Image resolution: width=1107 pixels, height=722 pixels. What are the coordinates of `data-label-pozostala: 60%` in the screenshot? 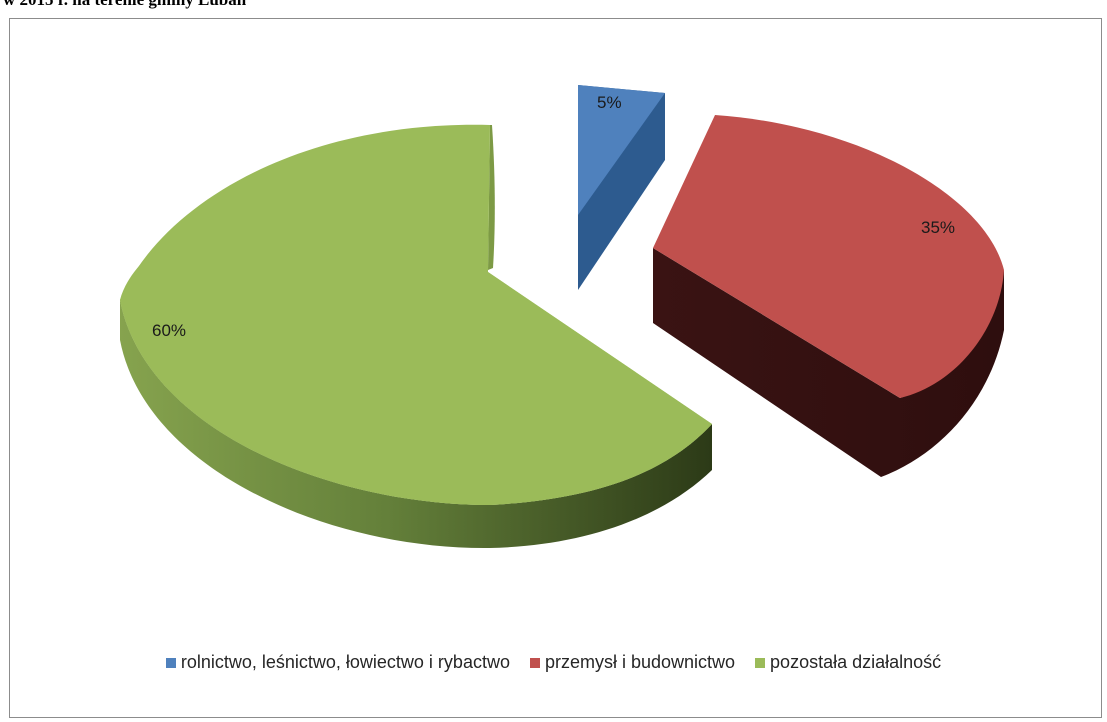 It's located at (169, 330).